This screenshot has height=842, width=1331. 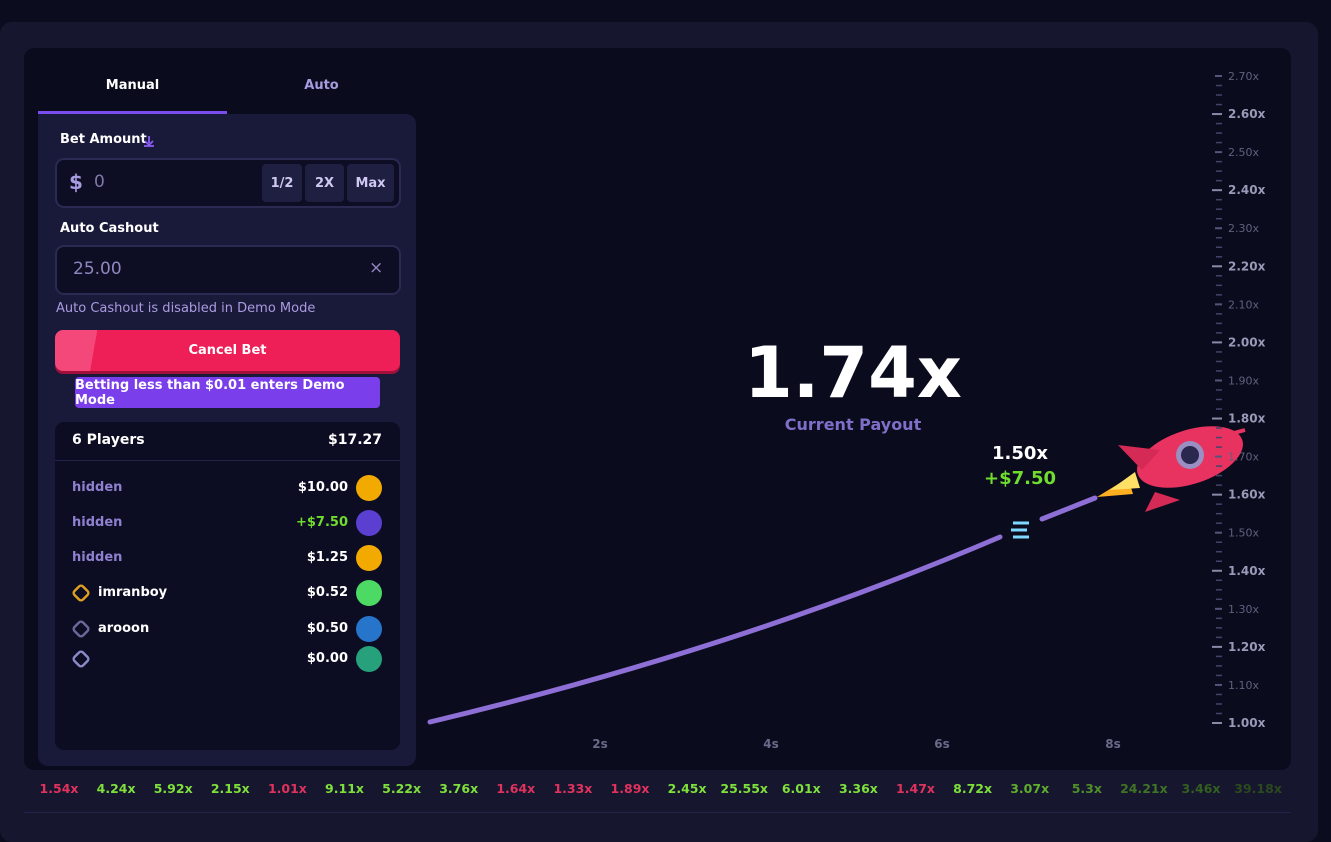 I want to click on history-item: 1.01x, so click(x=287, y=788).